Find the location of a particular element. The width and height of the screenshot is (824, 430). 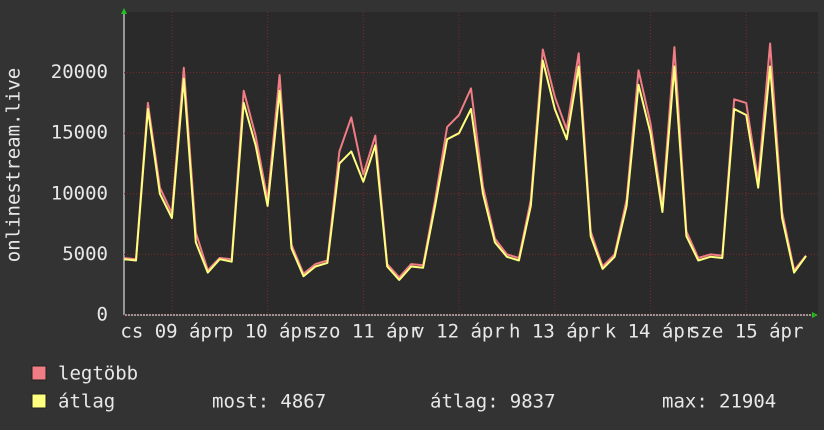

x-tick-label: k 14 ápr is located at coordinates (651, 332).